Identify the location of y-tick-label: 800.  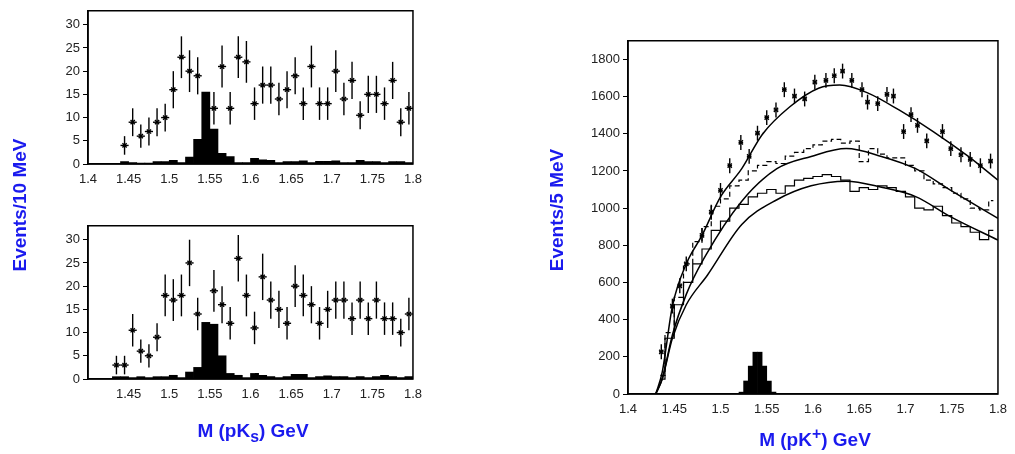
(609, 244).